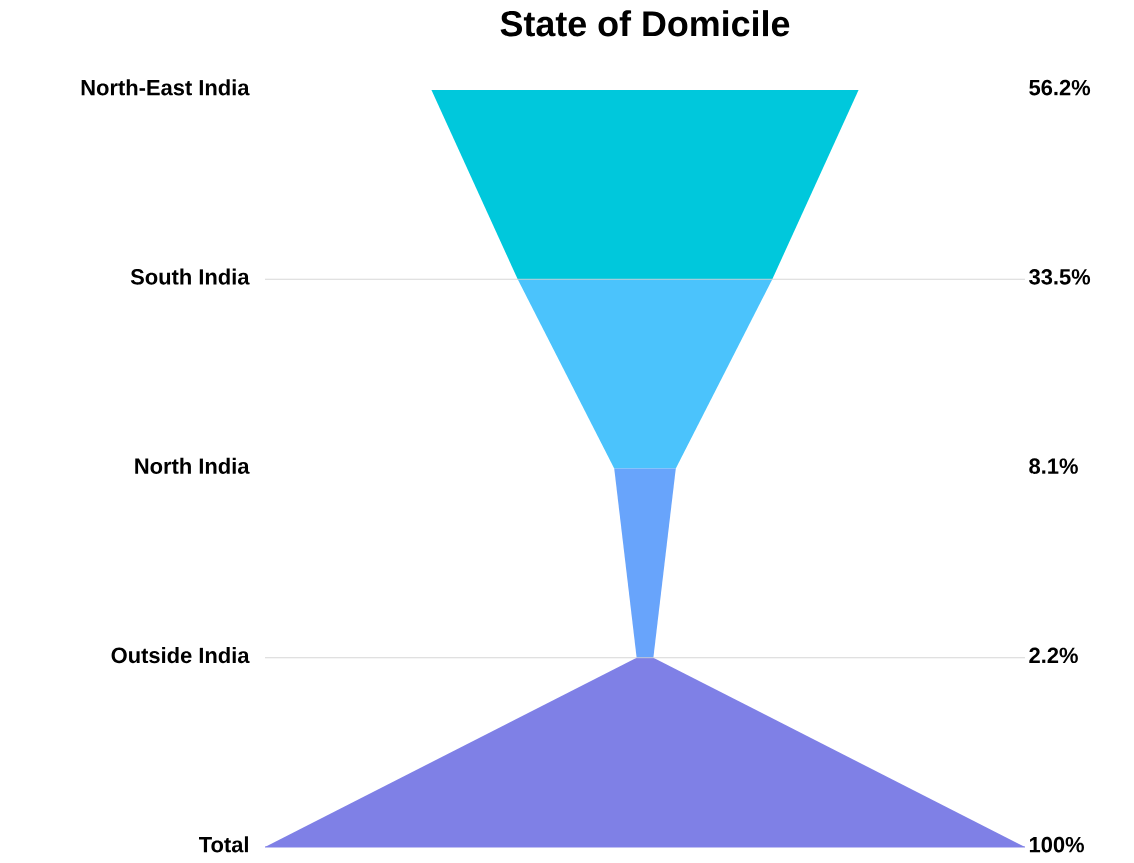 This screenshot has height=863, width=1134. Describe the element at coordinates (1053, 655) in the screenshot. I see `data-label: 2.2%` at that location.